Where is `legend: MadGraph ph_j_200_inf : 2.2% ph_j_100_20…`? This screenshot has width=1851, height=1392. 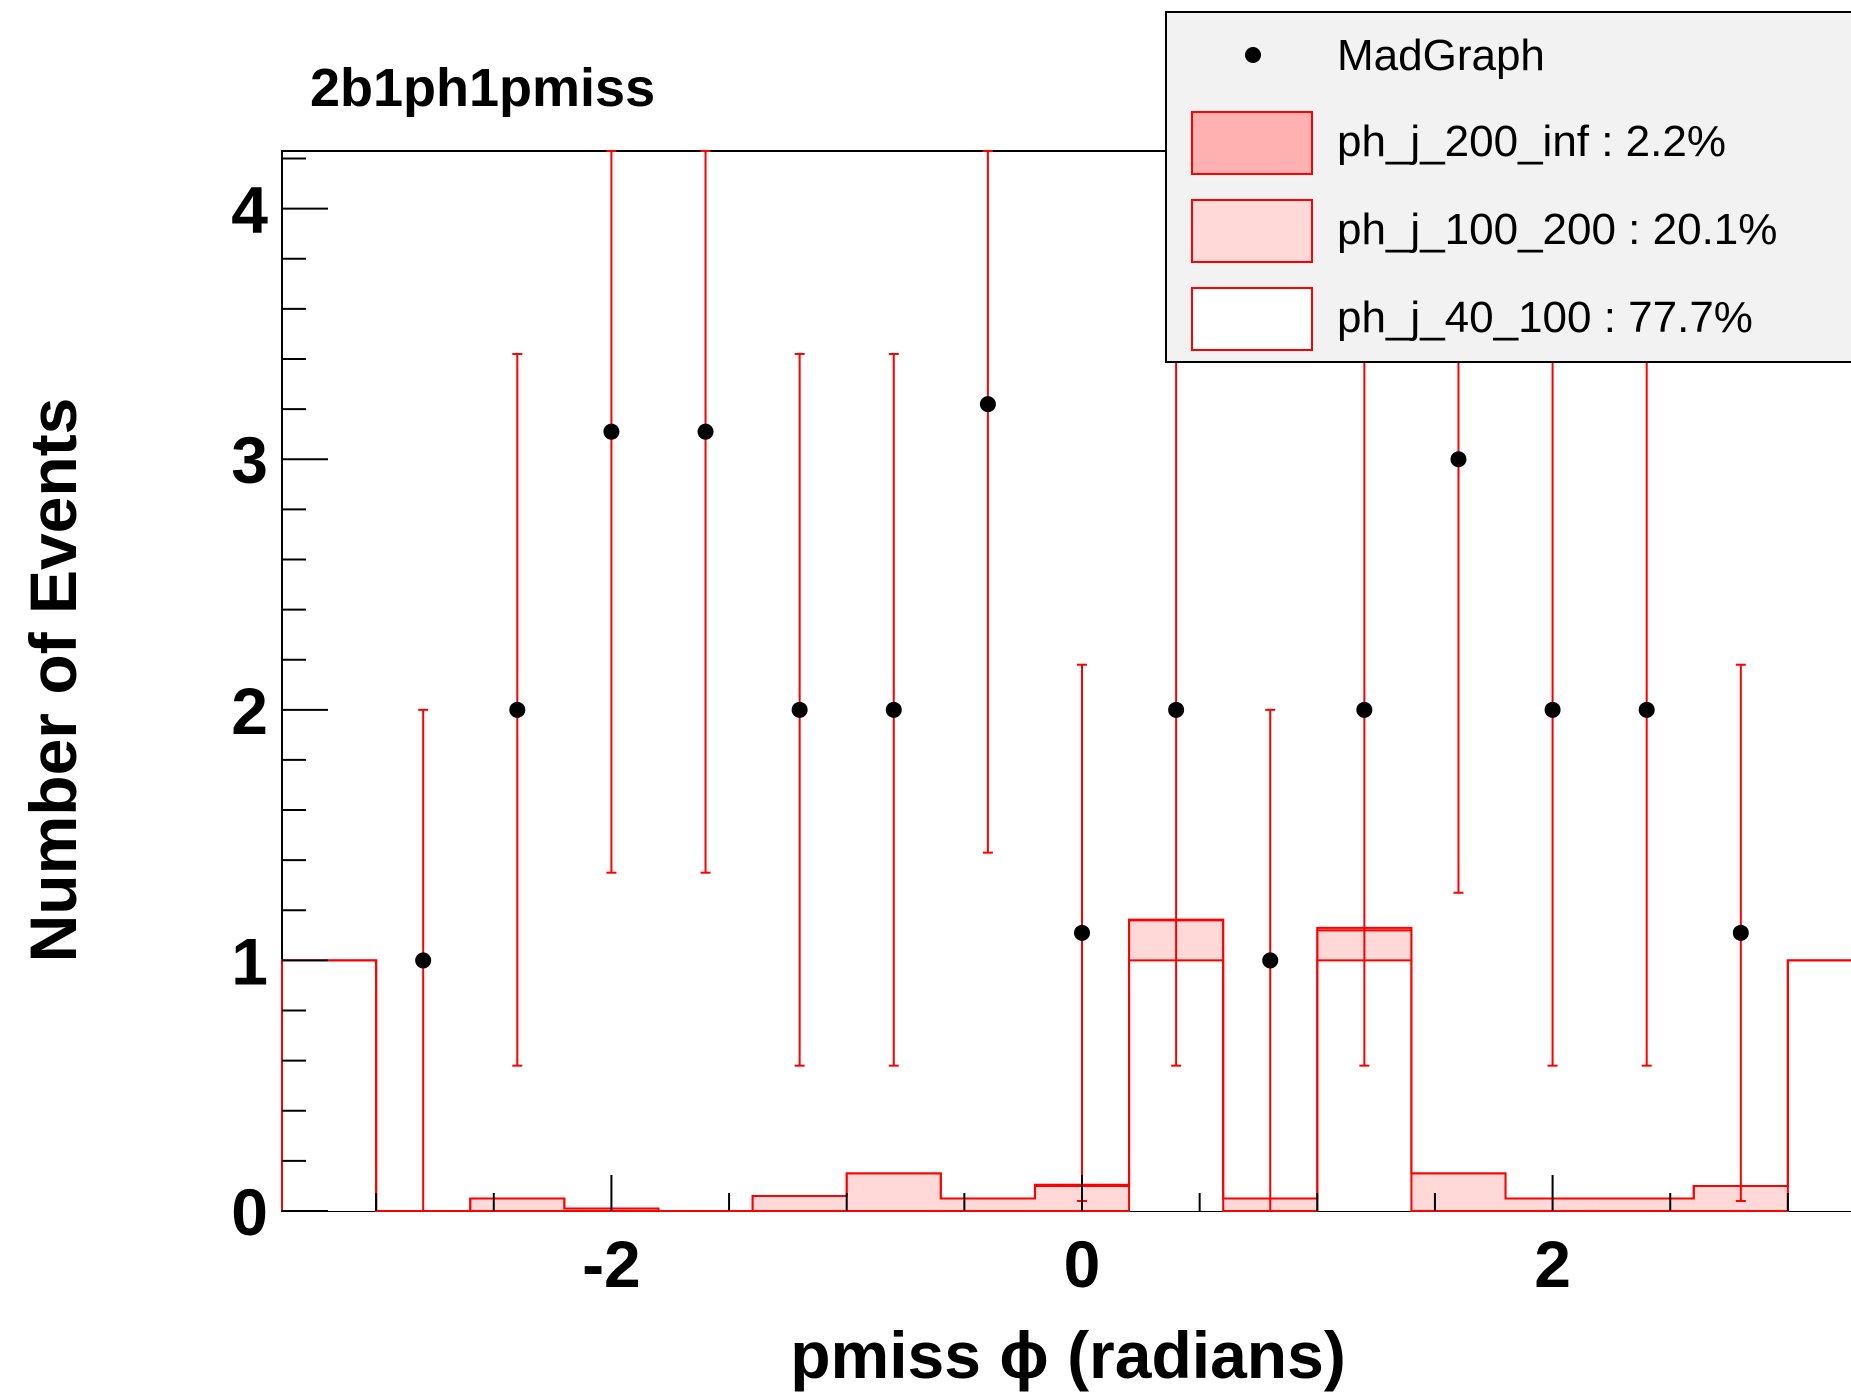
legend: MadGraph ph_j_200_inf : 2.2% ph_j_100_20… is located at coordinates (1508, 187).